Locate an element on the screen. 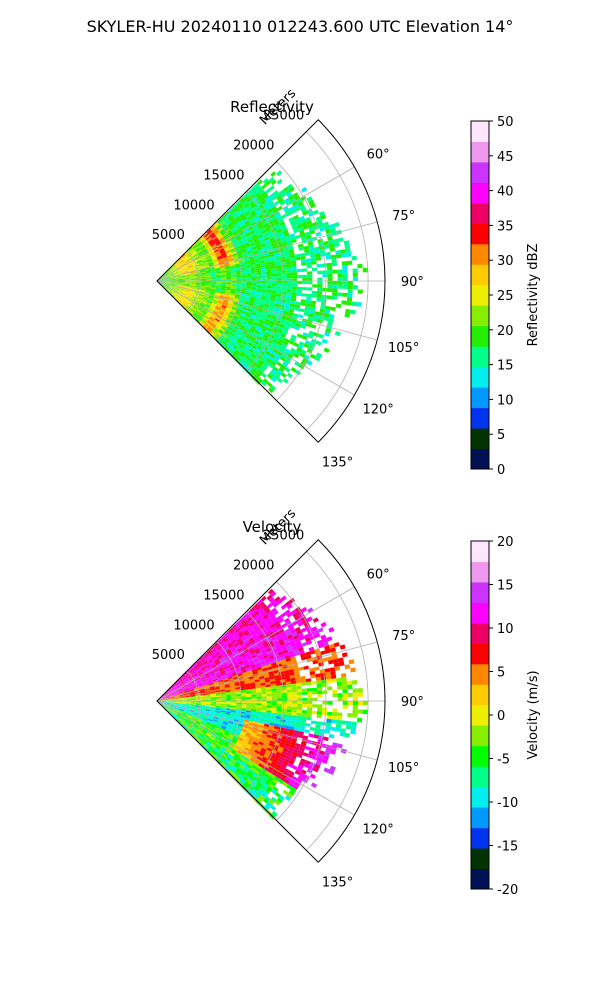 This screenshot has width=600, height=1000. radial-tick-label: 20000 is located at coordinates (253, 566).